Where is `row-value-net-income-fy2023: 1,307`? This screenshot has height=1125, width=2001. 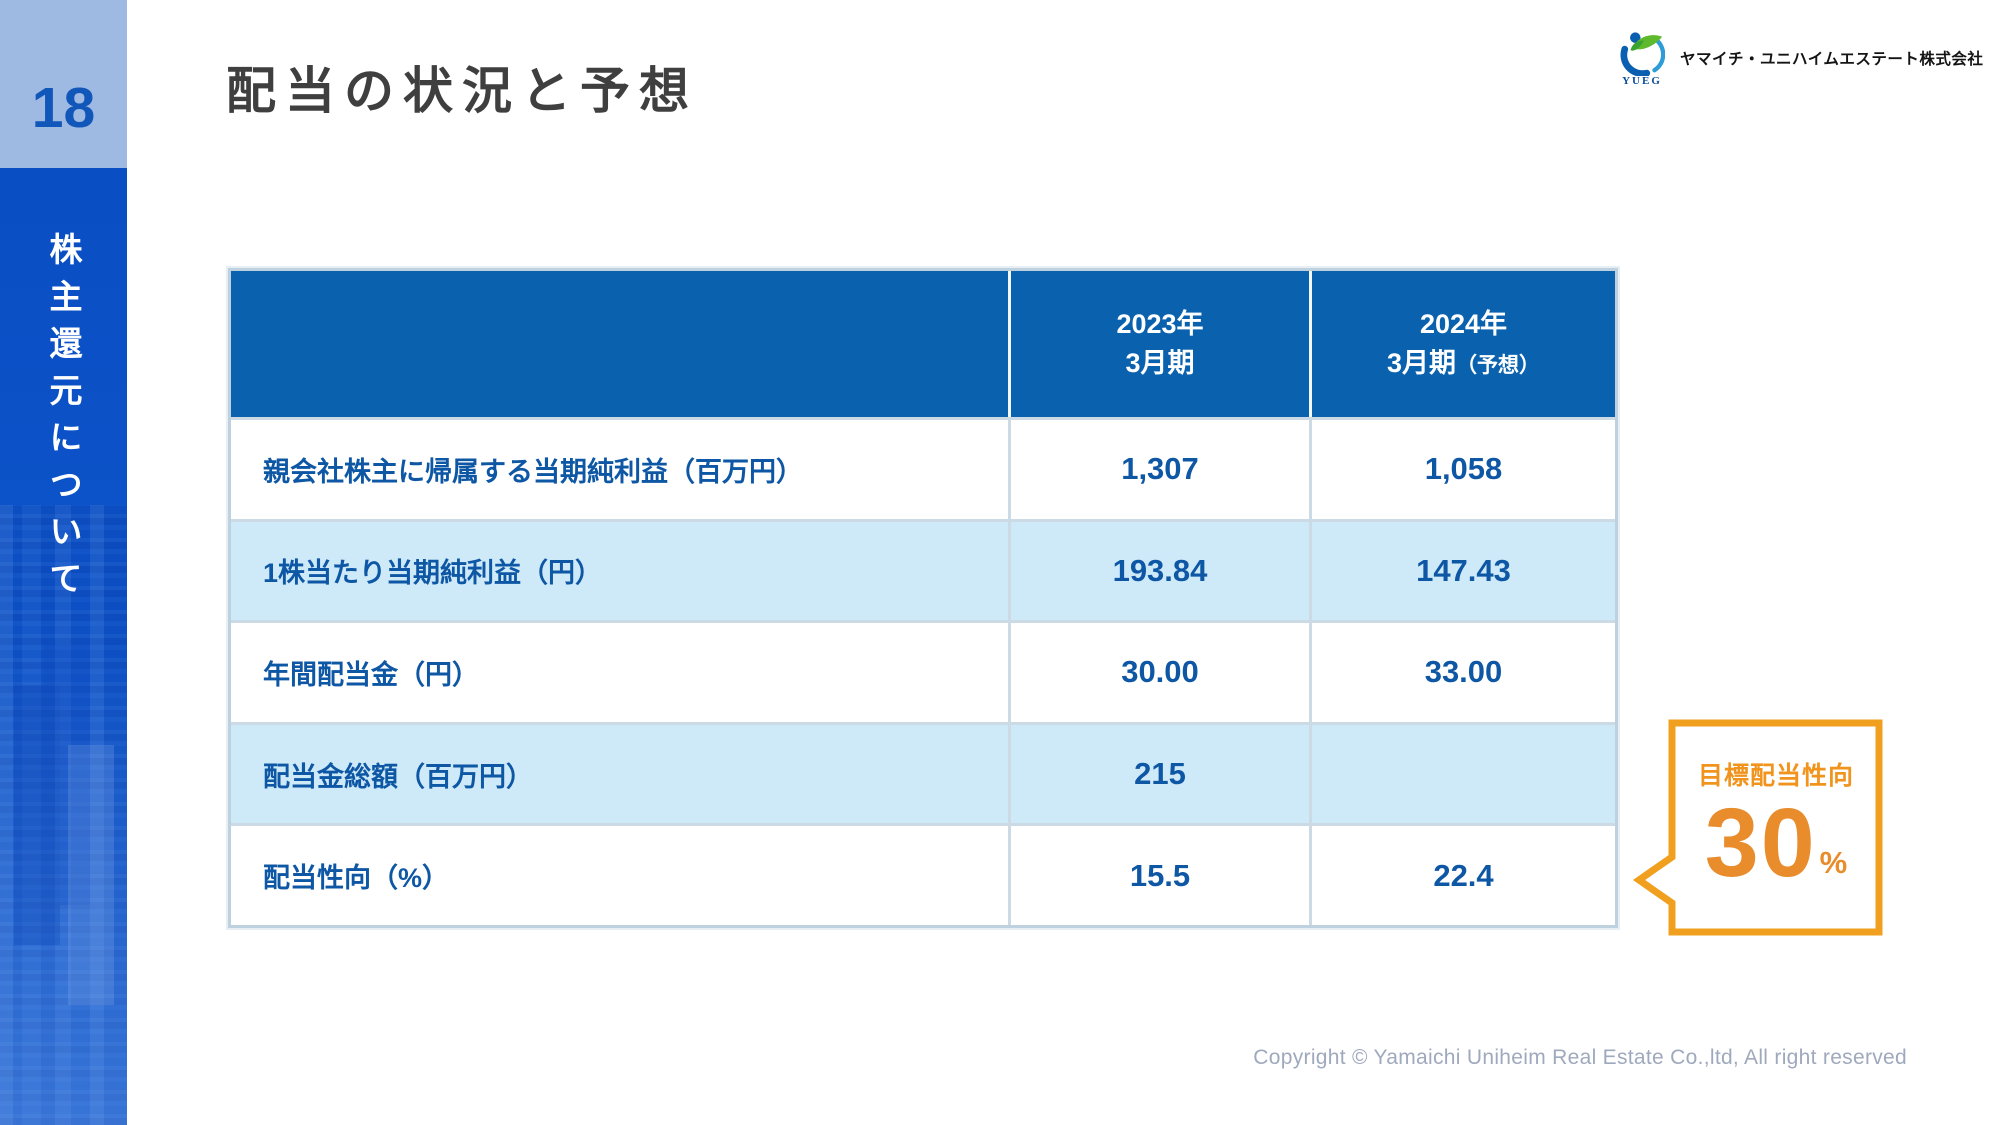 row-value-net-income-fy2023: 1,307 is located at coordinates (1161, 468).